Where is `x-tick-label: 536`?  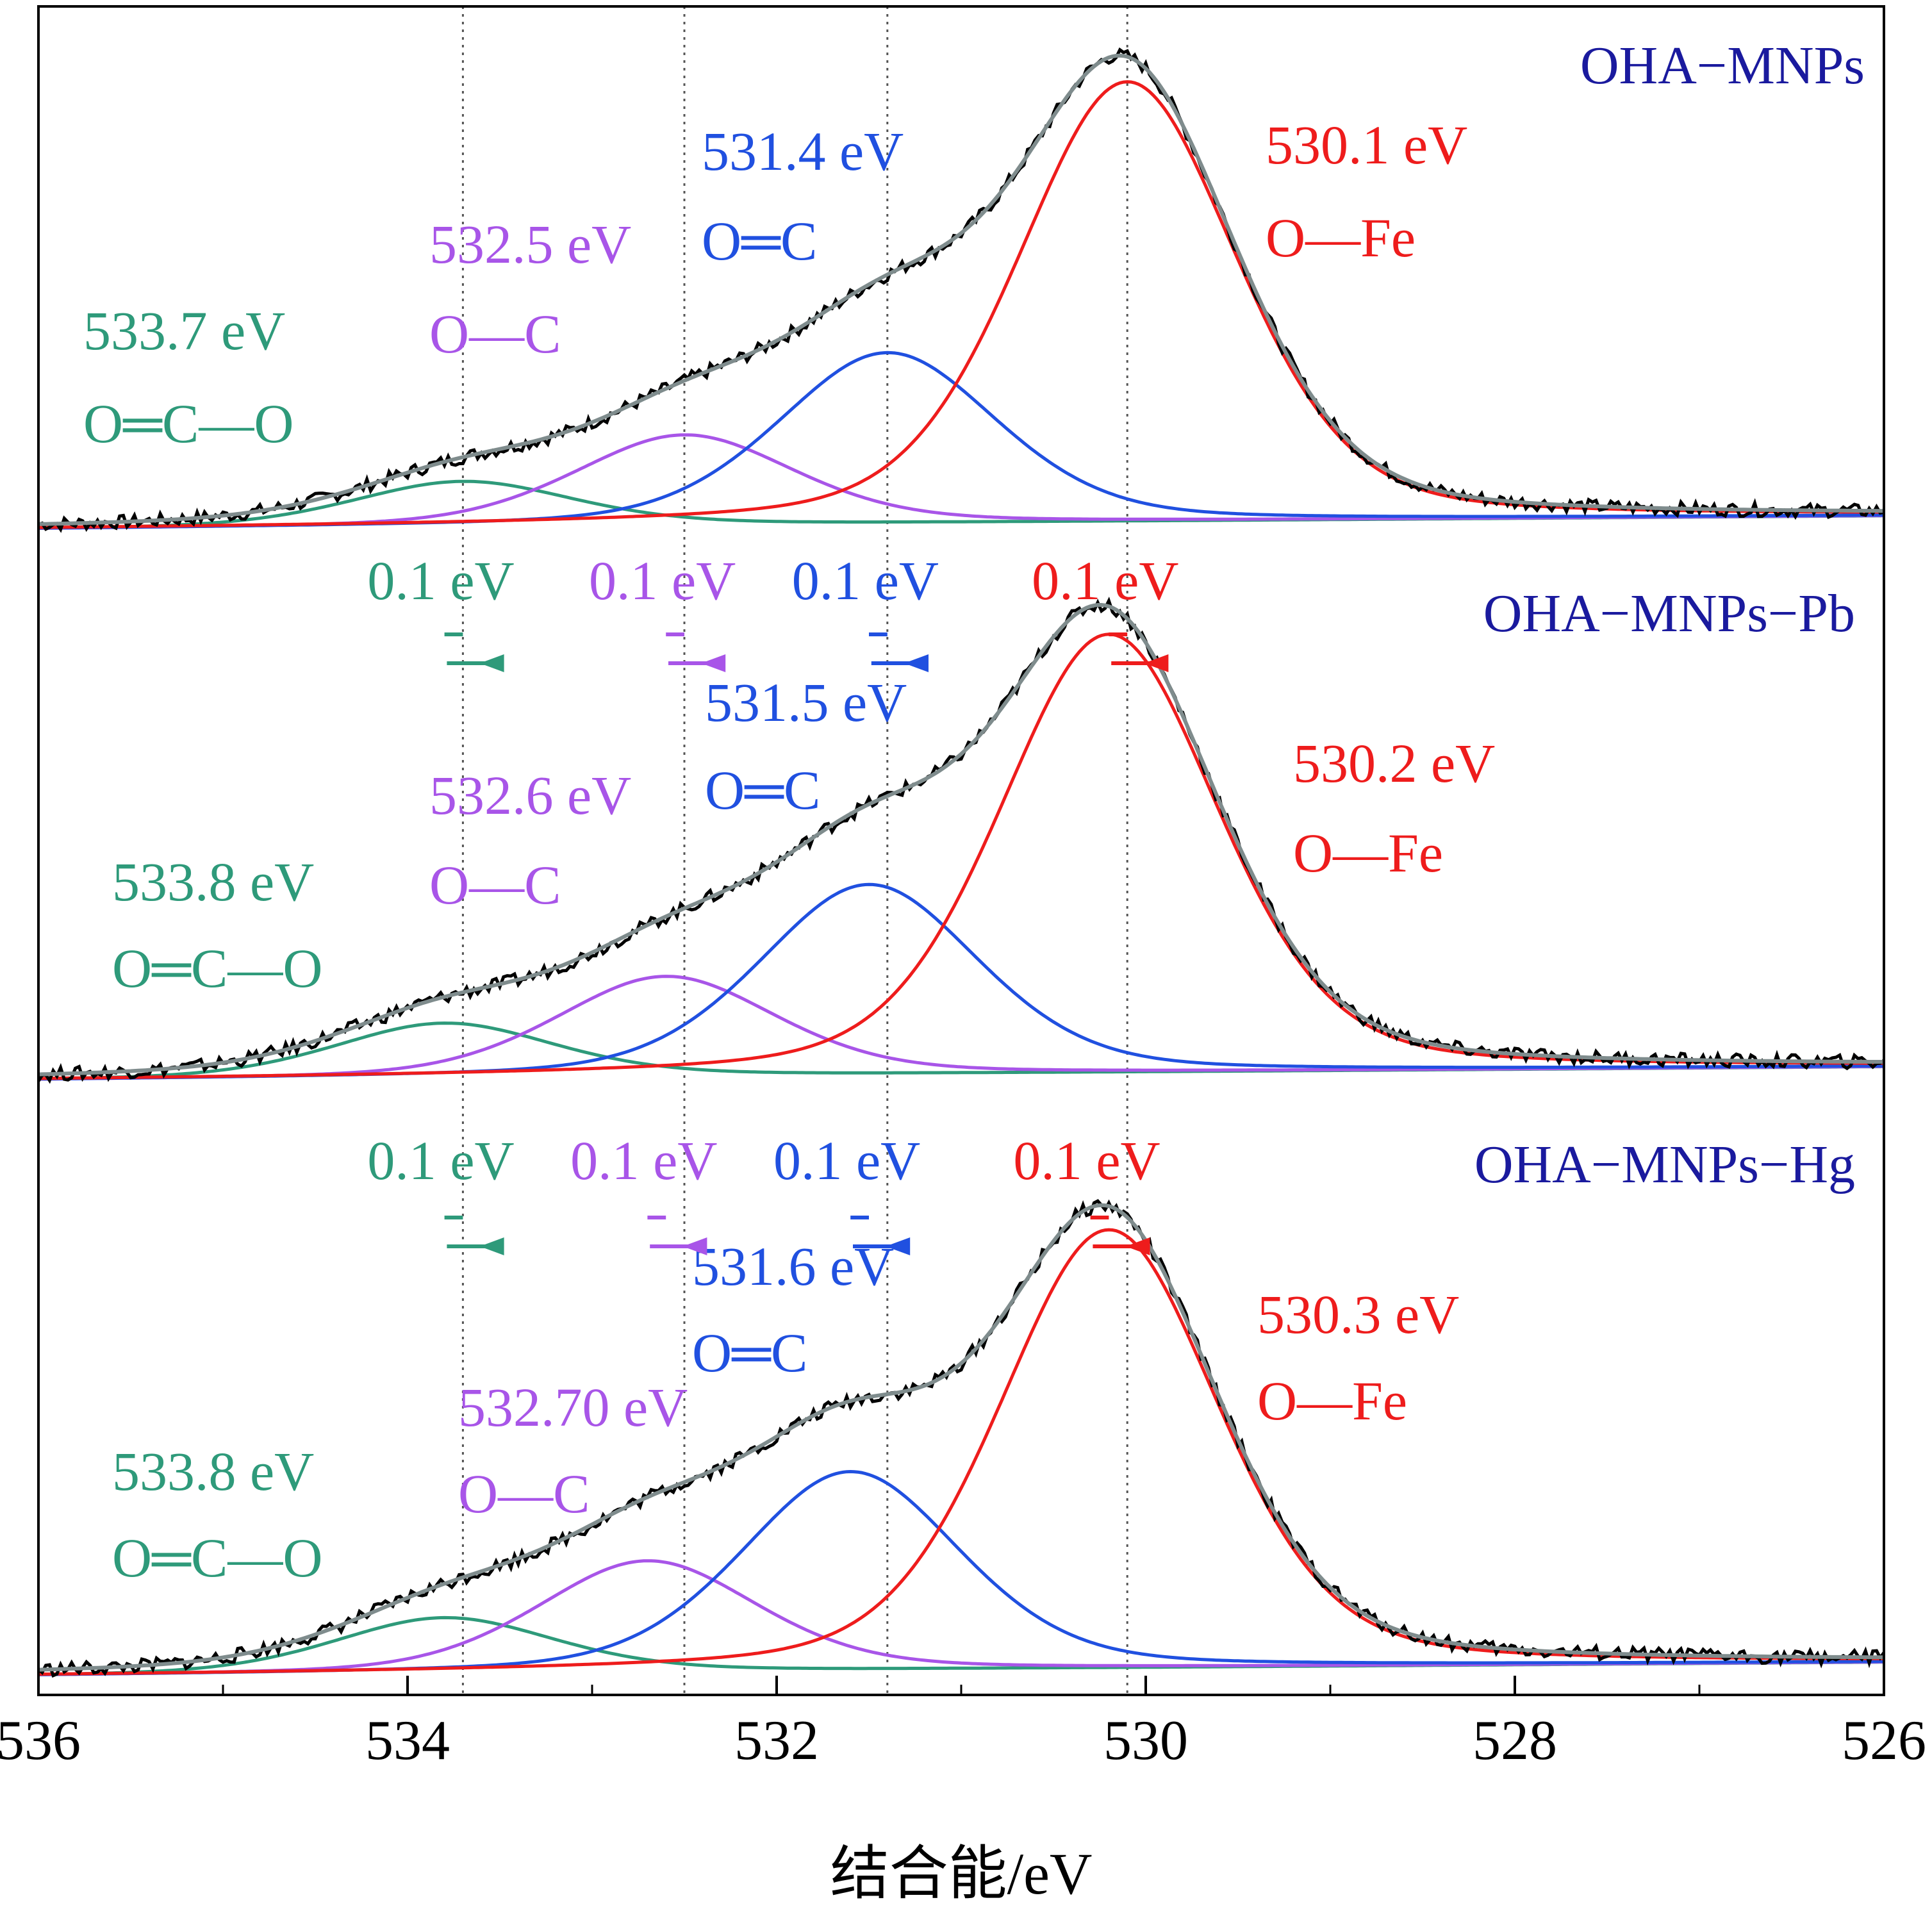
x-tick-label: 536 is located at coordinates (40, 1741).